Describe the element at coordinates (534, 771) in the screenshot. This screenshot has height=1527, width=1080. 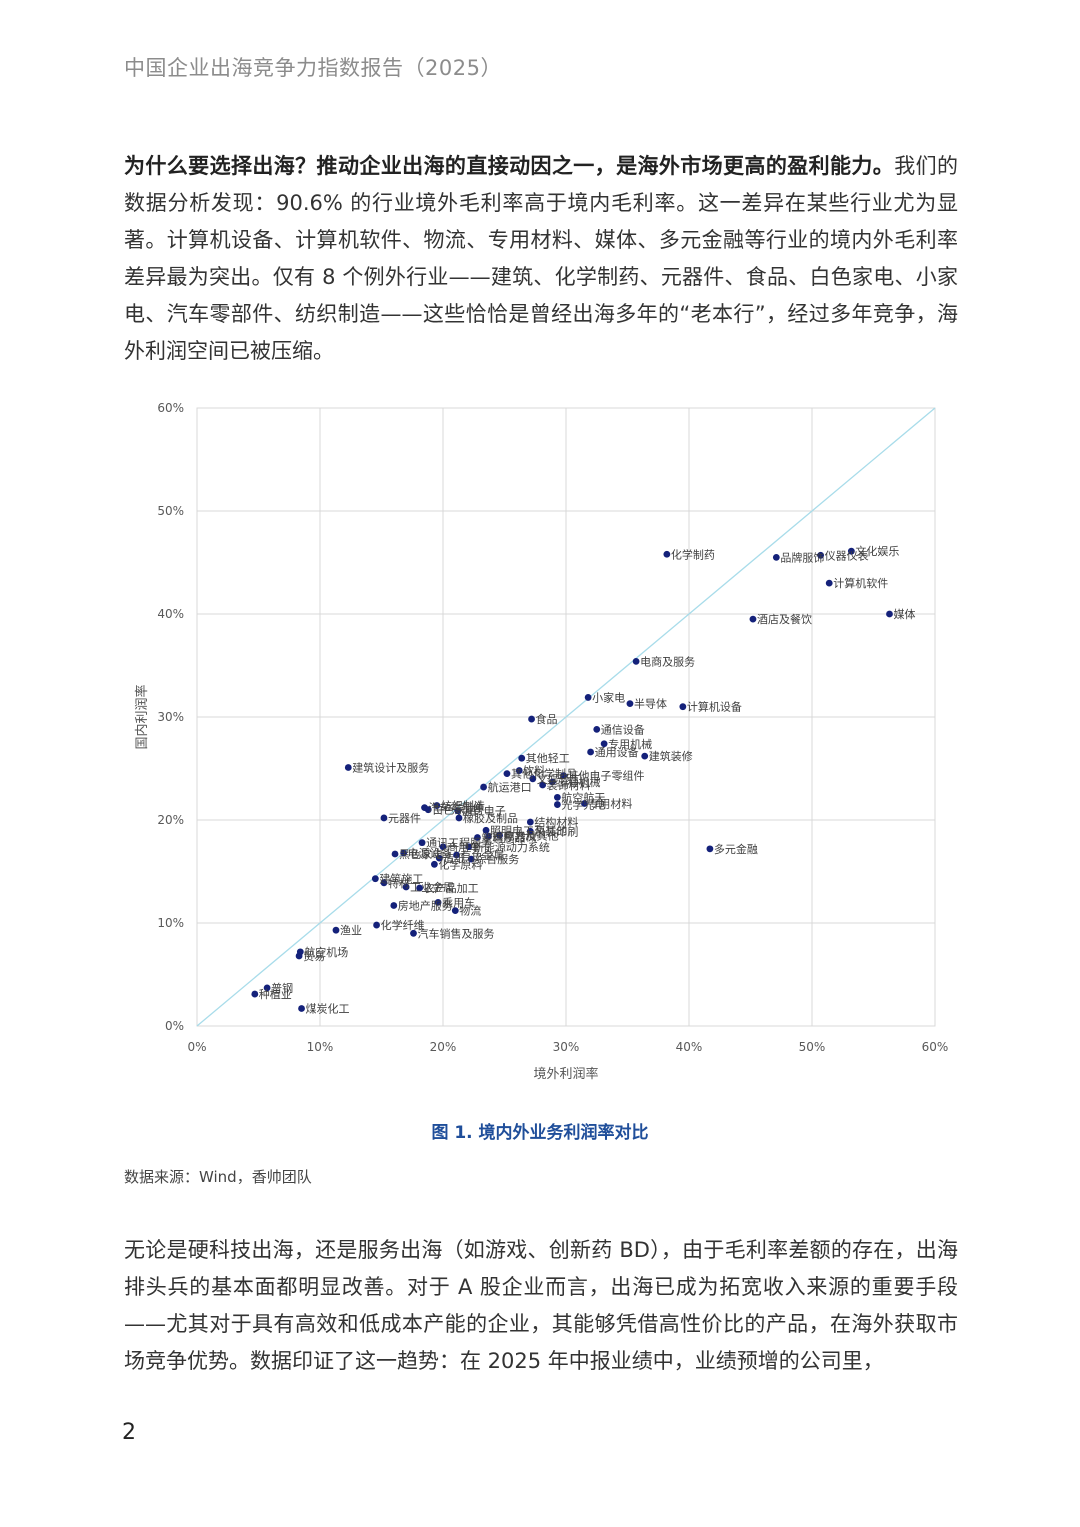
I see `point-label: 饮料` at that location.